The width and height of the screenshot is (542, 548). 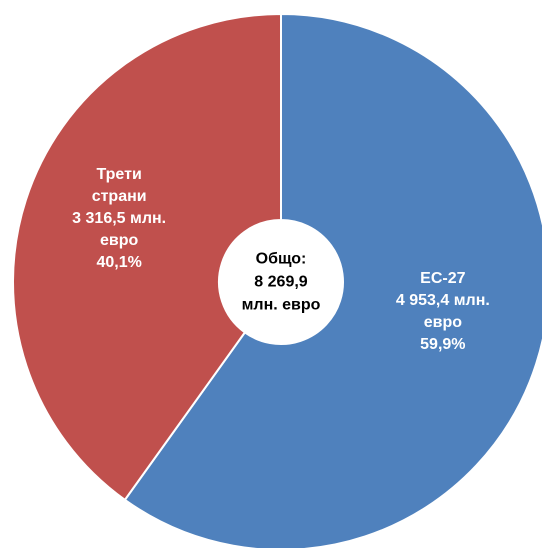 What do you see at coordinates (119, 229) in the screenshot?
I see `value-label: 3 316,5 млн. евро` at bounding box center [119, 229].